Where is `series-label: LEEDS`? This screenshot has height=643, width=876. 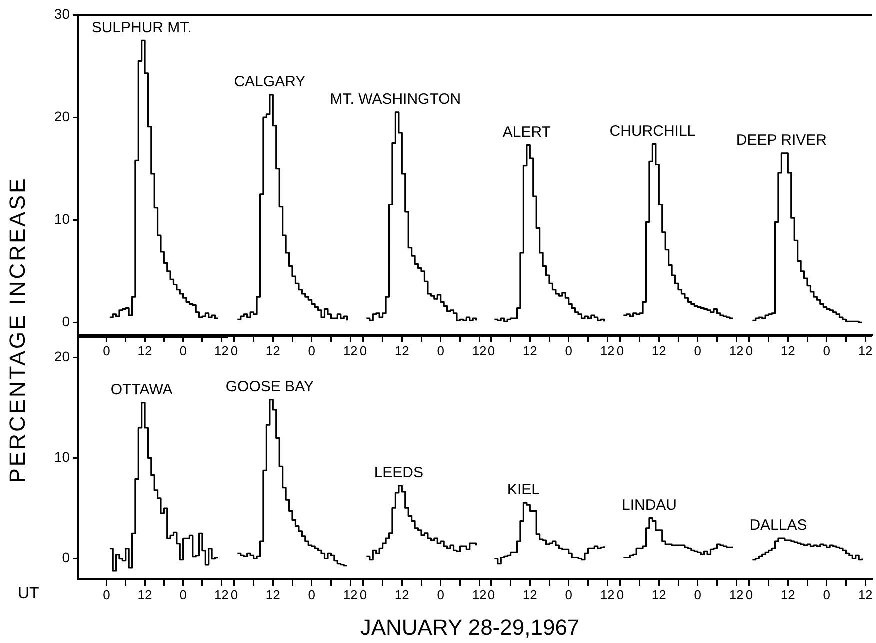
series-label: LEEDS is located at coordinates (399, 473).